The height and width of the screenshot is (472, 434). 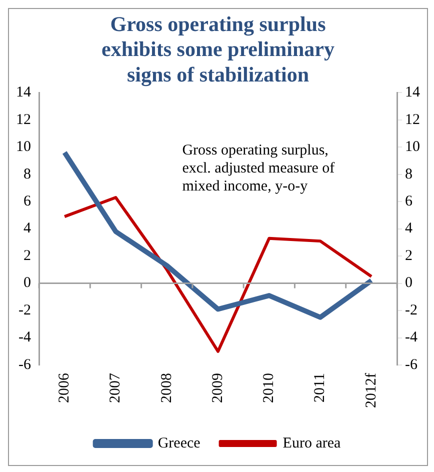 What do you see at coordinates (24, 310) in the screenshot?
I see `y-tick-label: -2` at bounding box center [24, 310].